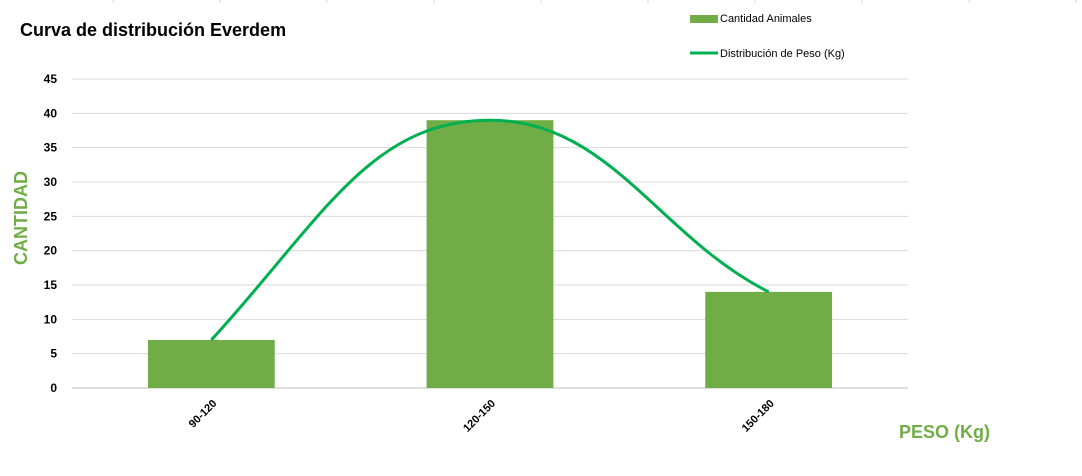 The image size is (1082, 476). What do you see at coordinates (51, 285) in the screenshot?
I see `y-tick-label: 15` at bounding box center [51, 285].